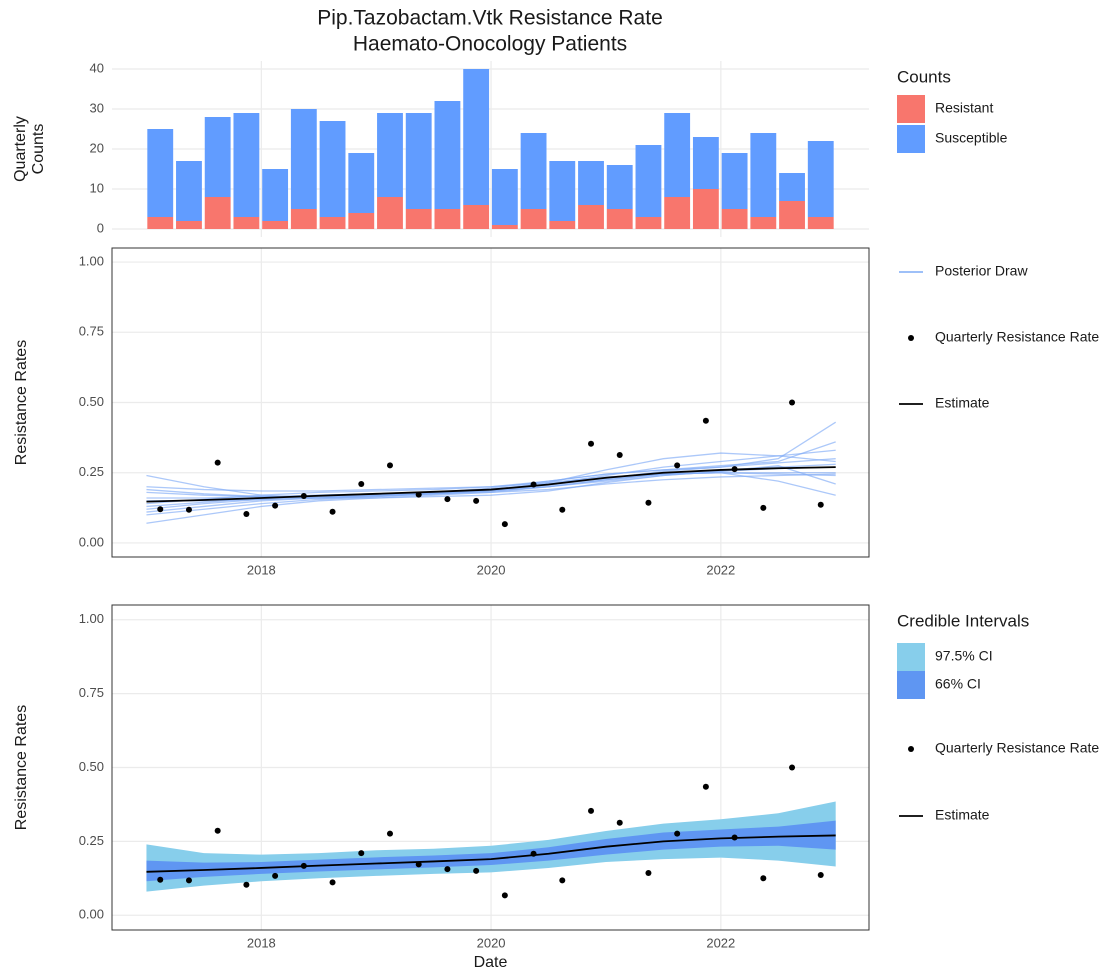 This screenshot has height=976, width=1112. Describe the element at coordinates (491, 962) in the screenshot. I see `x-axis-label: Date` at that location.